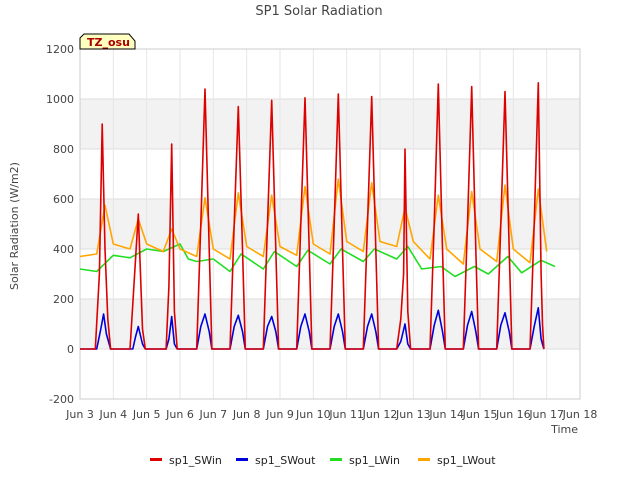 The image size is (640, 484). Describe the element at coordinates (380, 414) in the screenshot. I see `x-tick-label: Jun 12` at that location.